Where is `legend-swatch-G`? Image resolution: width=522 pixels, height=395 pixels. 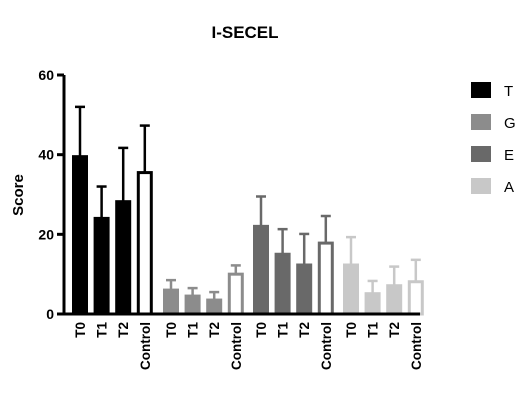 legend-swatch-G is located at coordinates (481, 122).